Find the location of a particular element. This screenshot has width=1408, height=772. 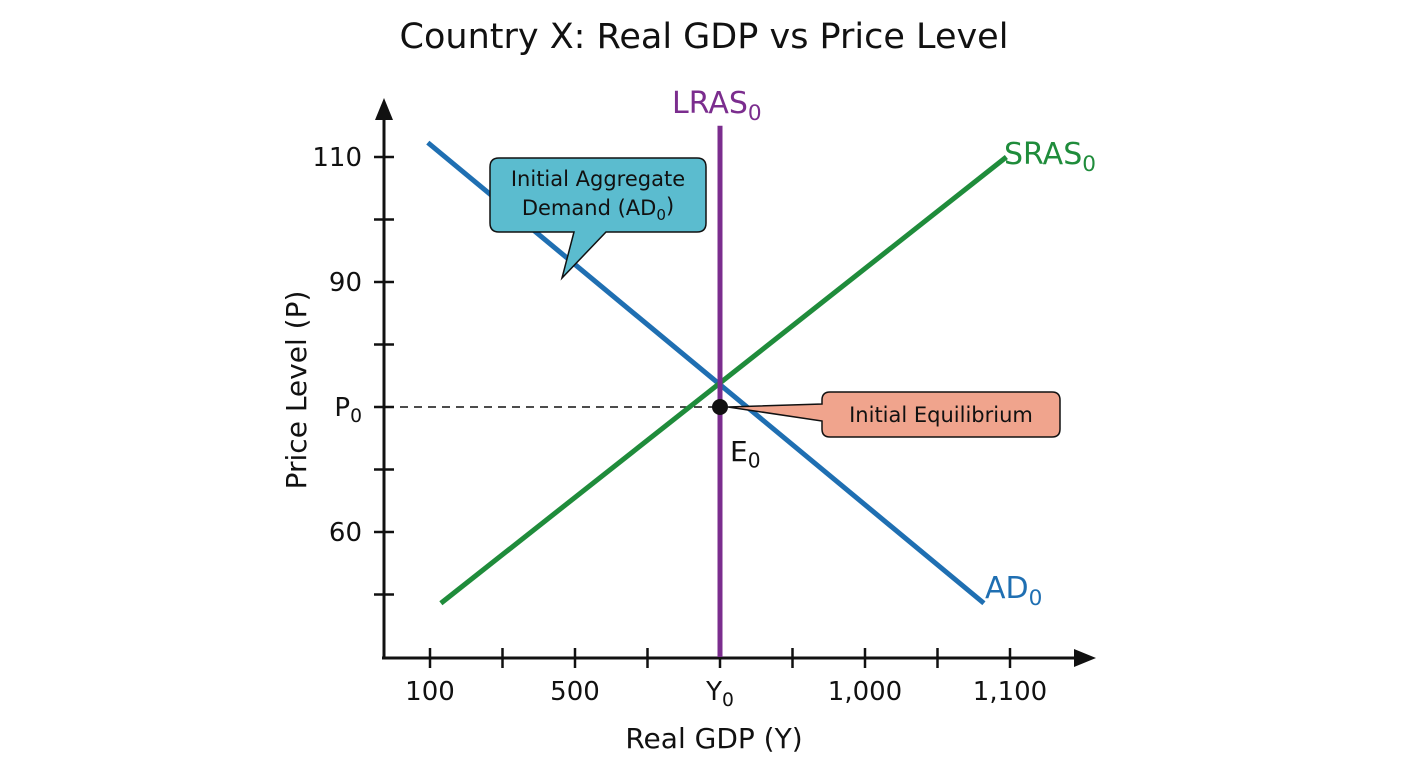

y-tick-label-0: 110 is located at coordinates (337, 158).